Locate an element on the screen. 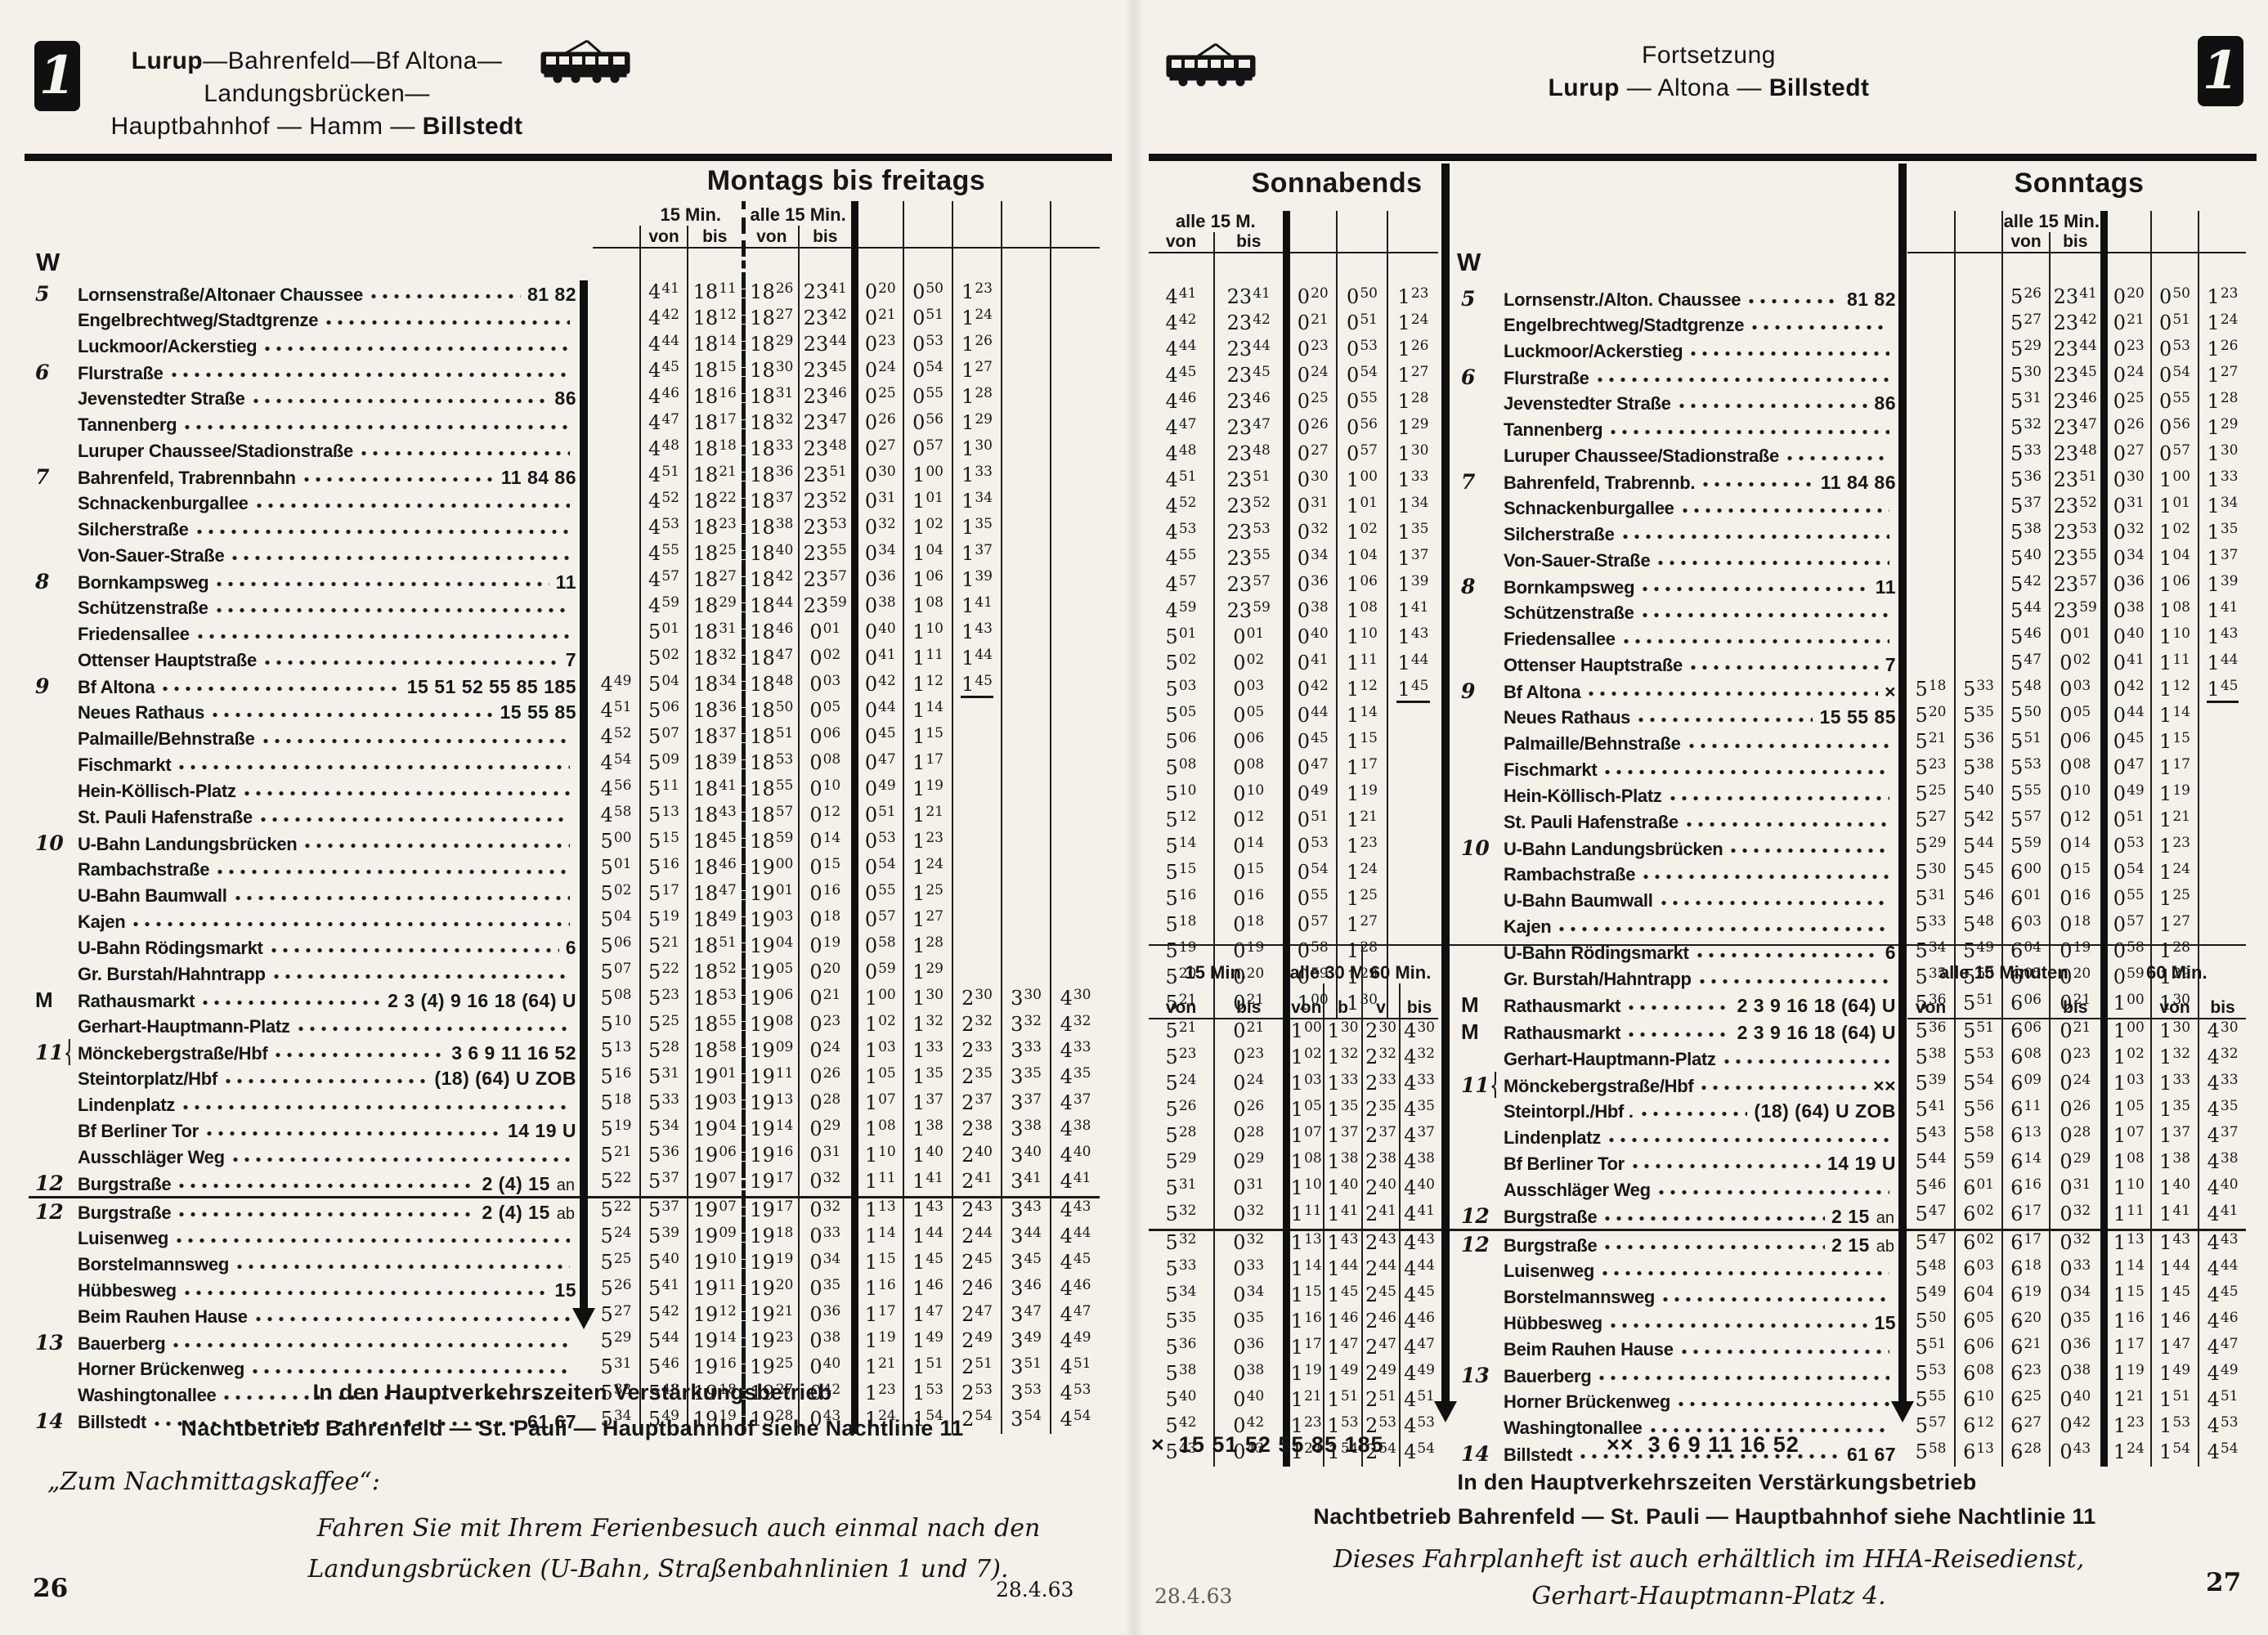  time-cell: 023 is located at coordinates (1249, 1059).